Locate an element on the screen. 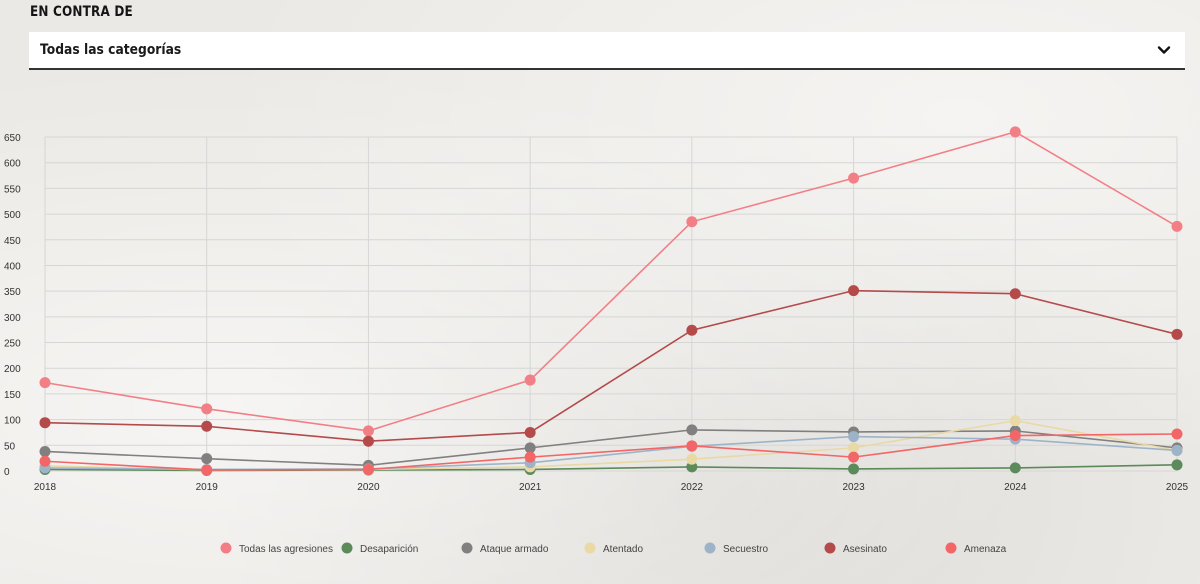 The image size is (1200, 584). series-amenaza is located at coordinates (611, 452).